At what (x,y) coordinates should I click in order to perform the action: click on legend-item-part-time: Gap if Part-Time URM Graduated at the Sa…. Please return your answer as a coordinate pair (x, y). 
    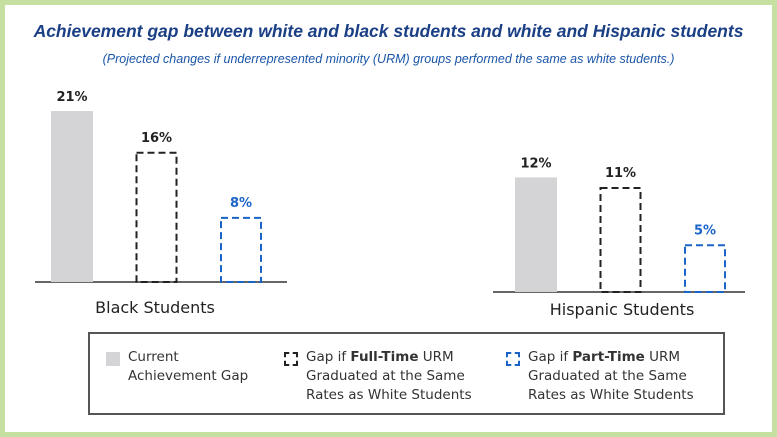
    Looking at the image, I should click on (600, 376).